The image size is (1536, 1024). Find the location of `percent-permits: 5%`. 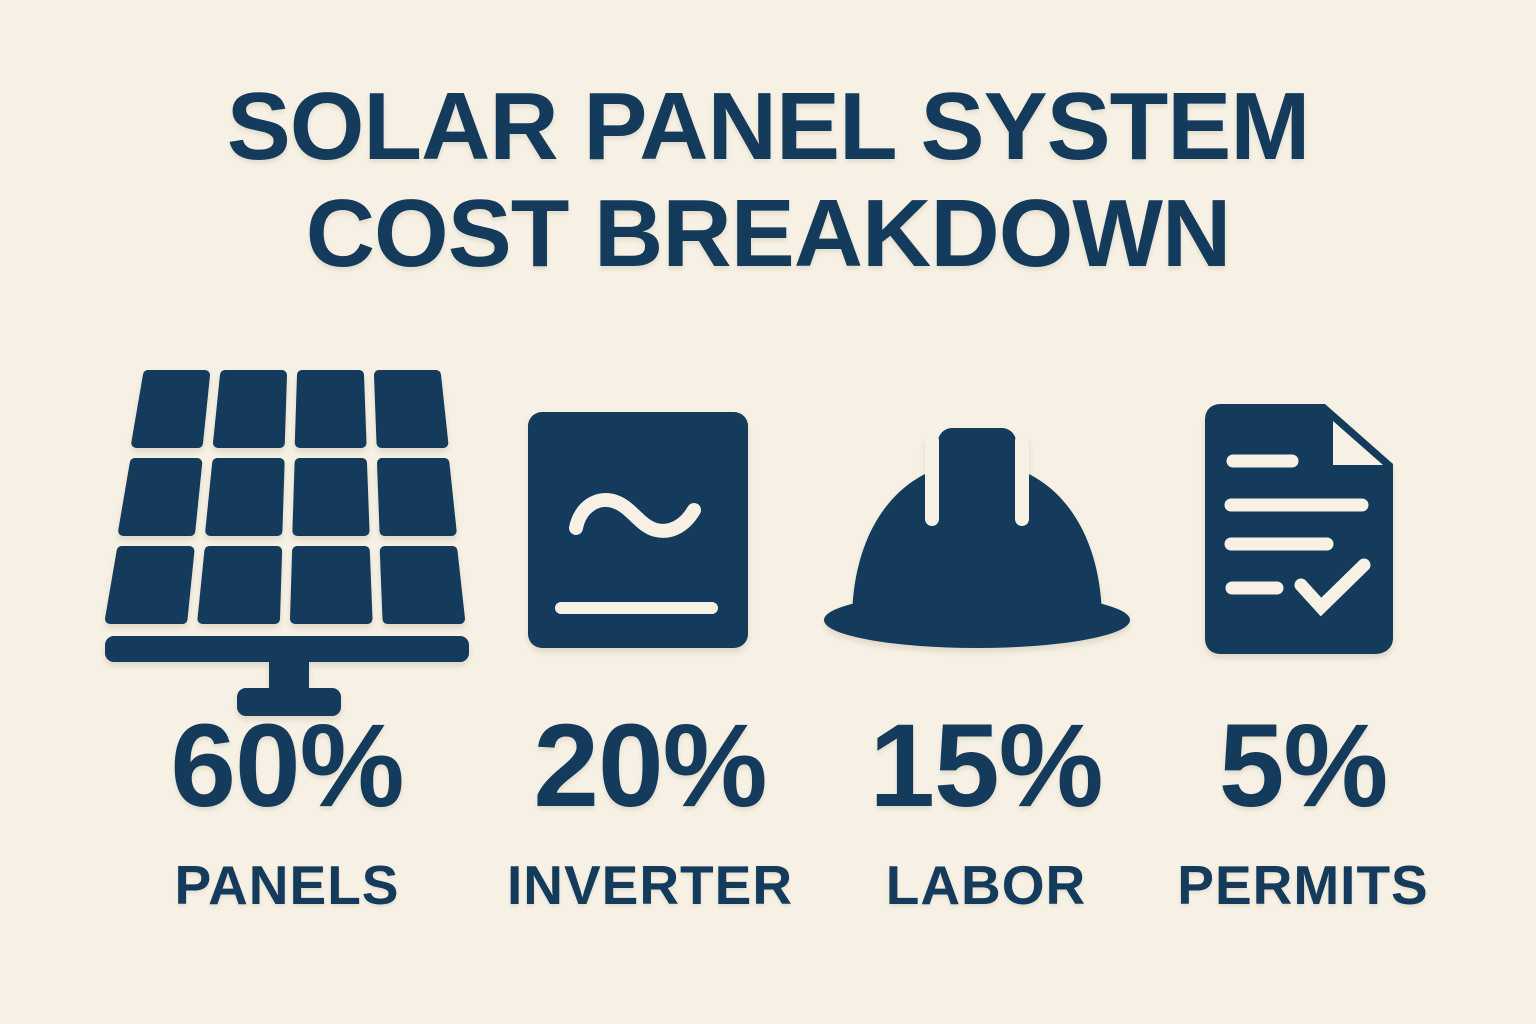

percent-permits: 5% is located at coordinates (1303, 766).